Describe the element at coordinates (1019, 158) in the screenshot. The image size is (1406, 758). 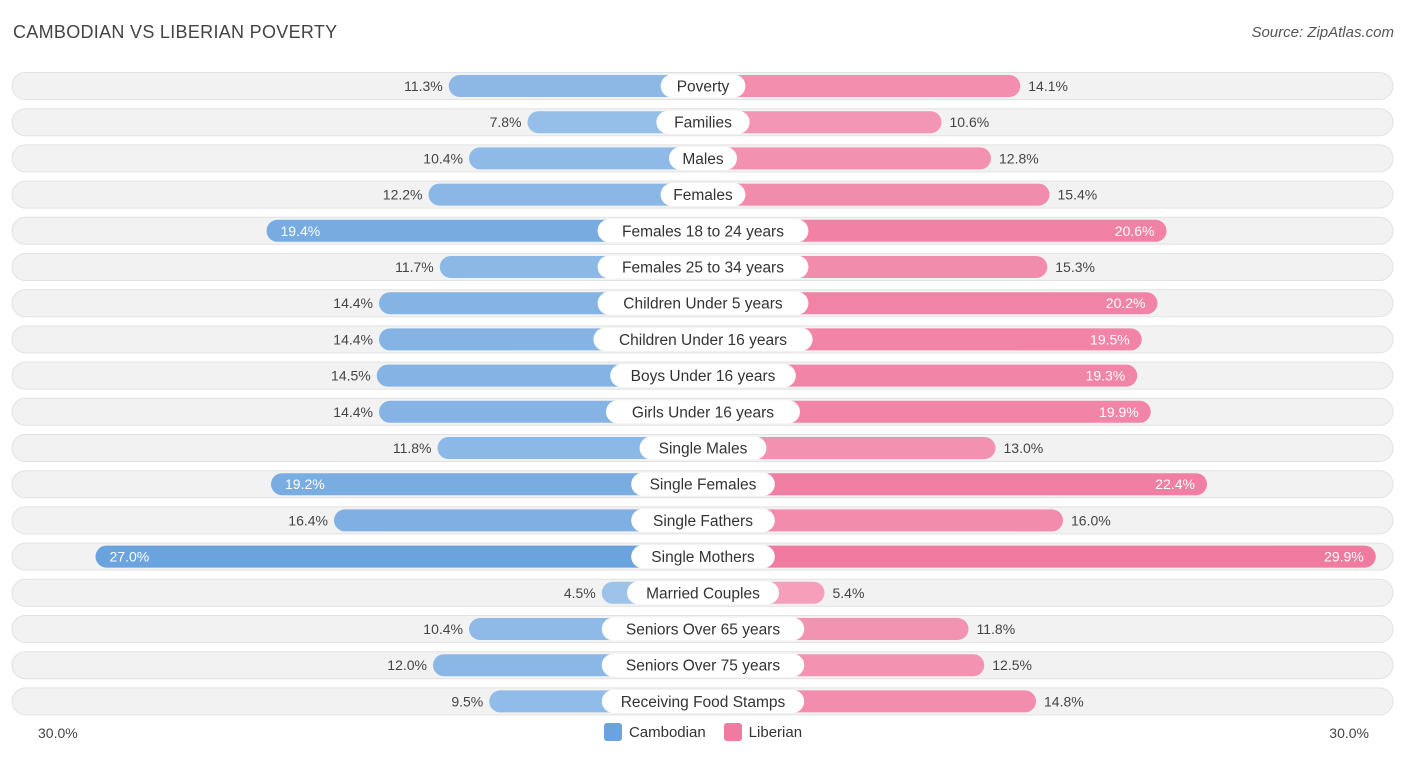
I see `value-label-liberian: 12.8%` at that location.